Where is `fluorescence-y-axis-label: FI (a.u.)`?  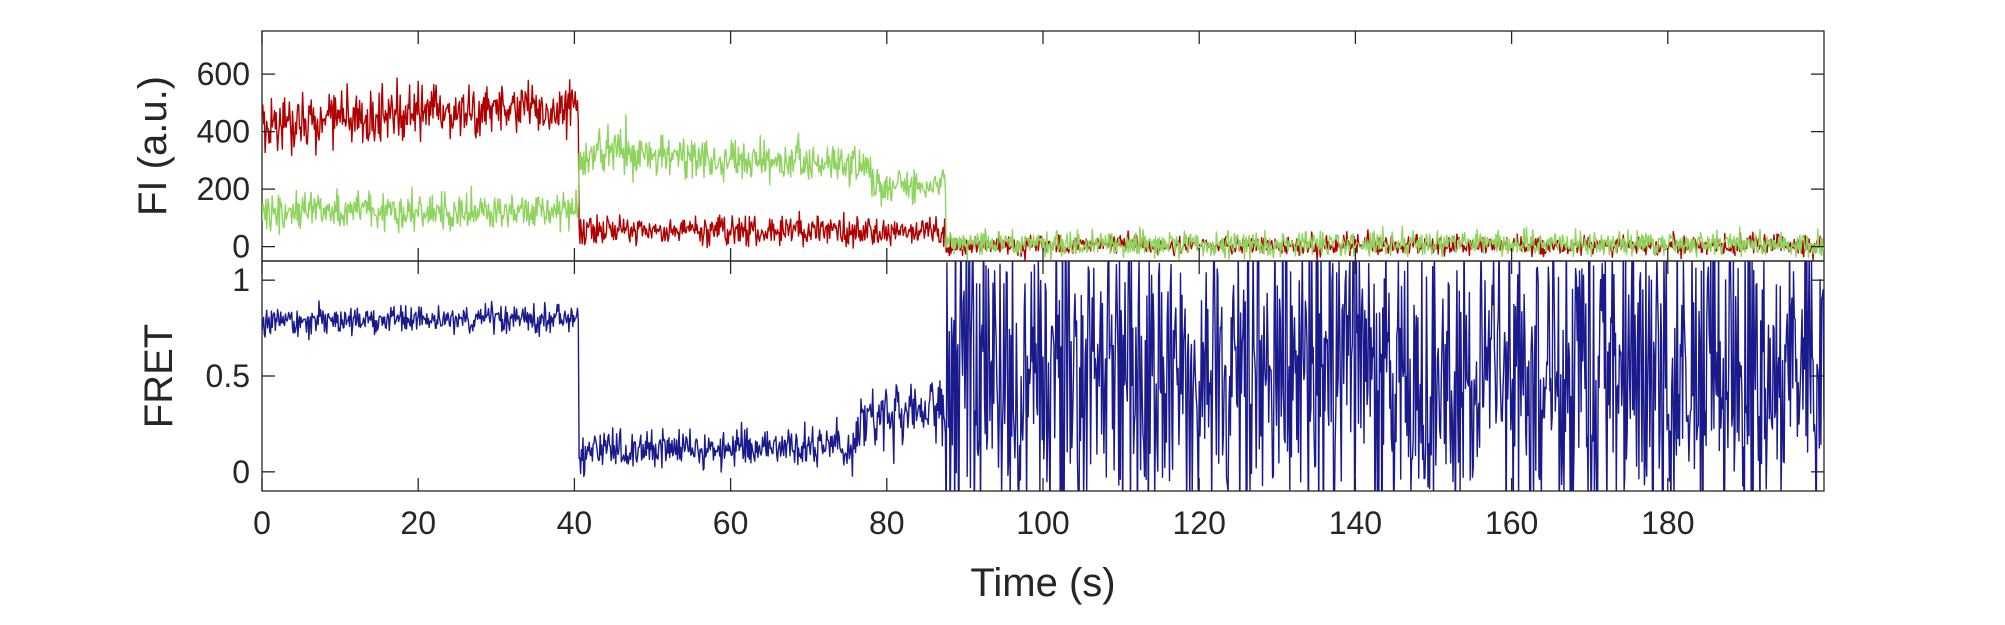
fluorescence-y-axis-label: FI (a.u.) is located at coordinates (153, 146).